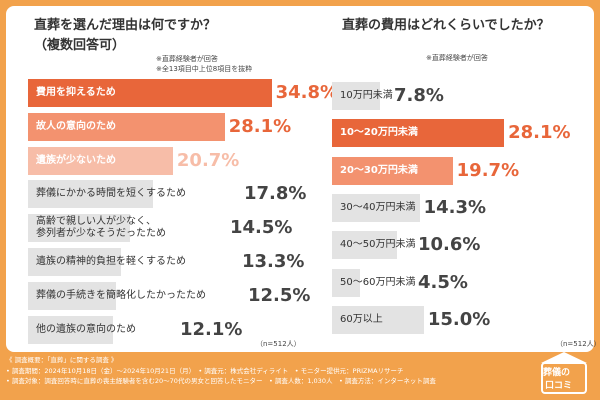 This screenshot has height=400, width=600. I want to click on value-label: 4.5%, so click(443, 282).